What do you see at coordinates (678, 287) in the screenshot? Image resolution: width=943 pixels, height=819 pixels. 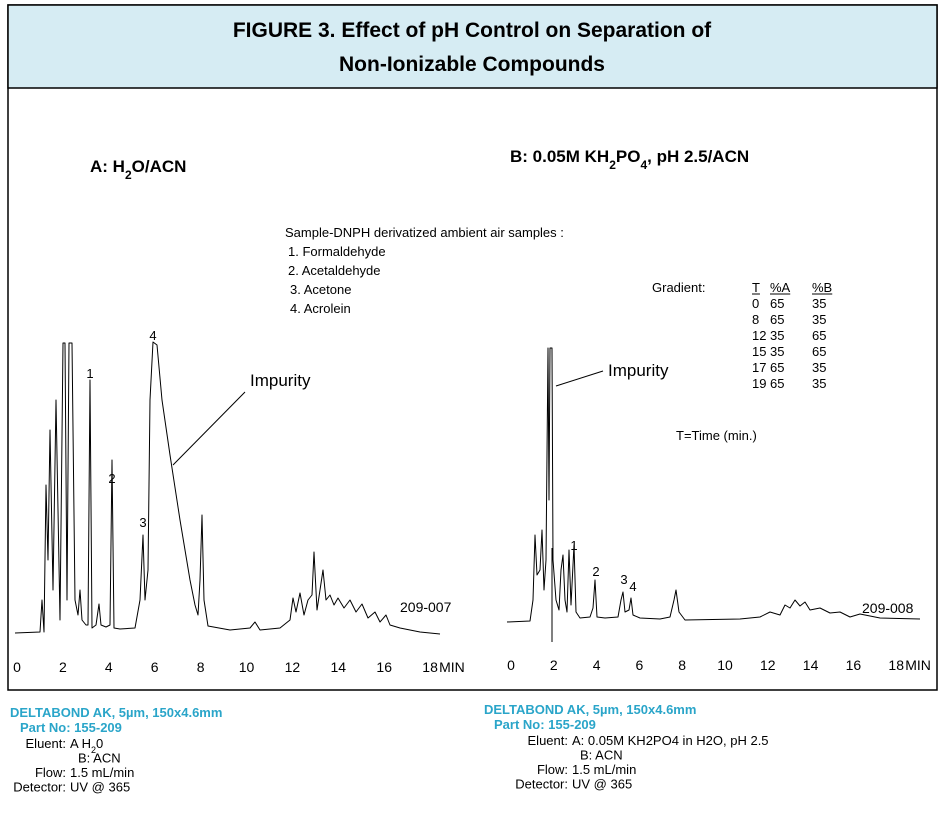 I see `gradient-label: Gradient:` at bounding box center [678, 287].